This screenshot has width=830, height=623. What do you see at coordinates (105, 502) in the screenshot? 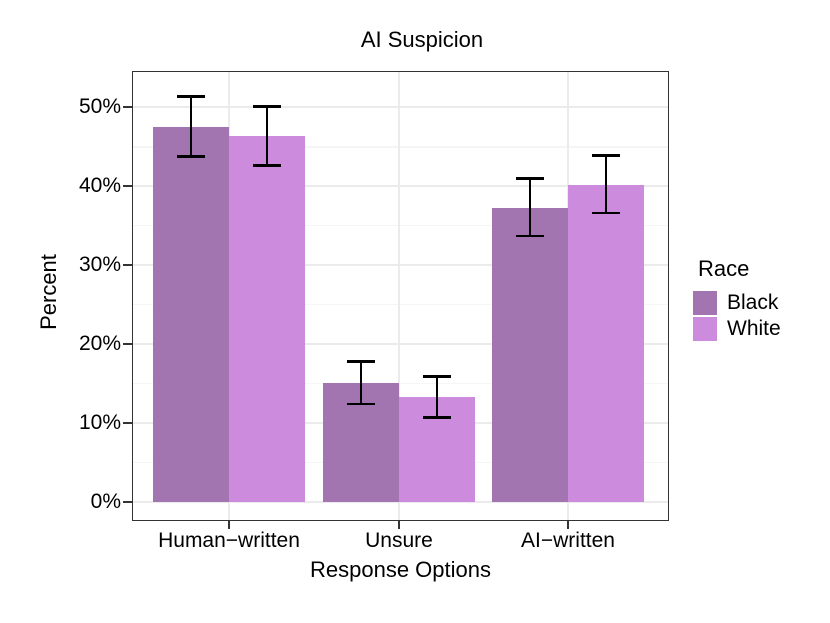
I see `y-tick-label: 0%` at bounding box center [105, 502].